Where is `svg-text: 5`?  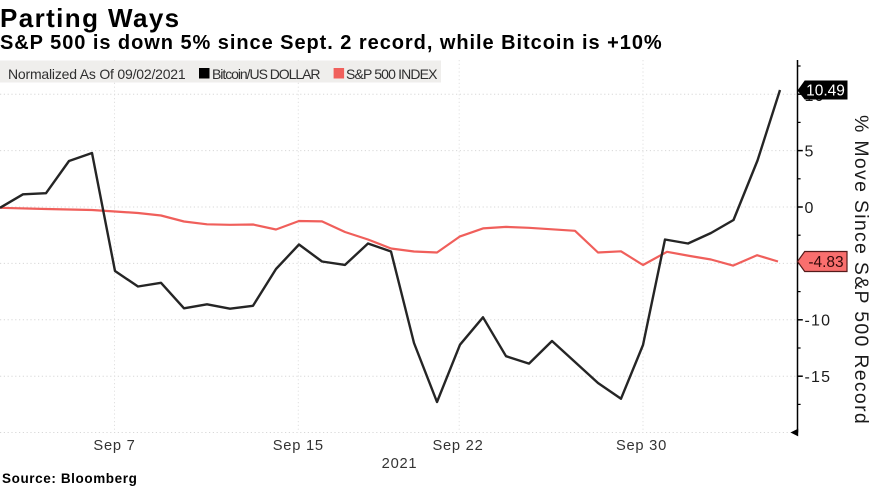
svg-text: 5 is located at coordinates (810, 152).